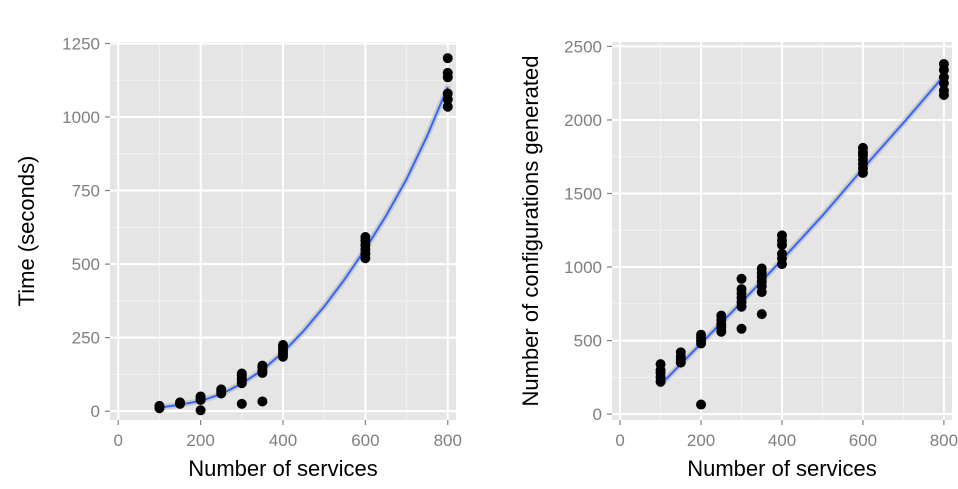  I want to click on y-tick-label: 750, so click(86, 191).